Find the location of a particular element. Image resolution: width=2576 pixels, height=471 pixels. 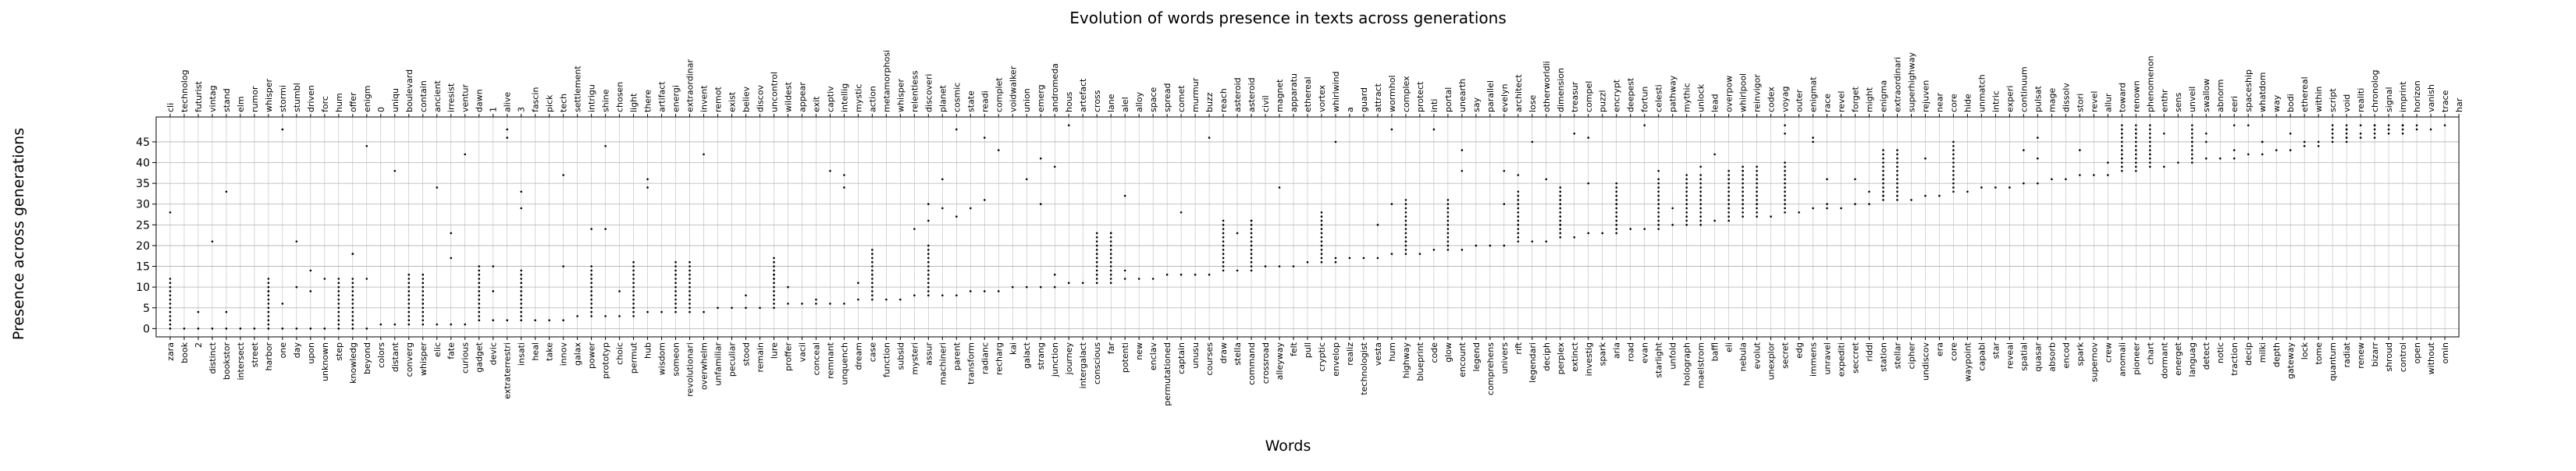

x-tick-label-top: vortex is located at coordinates (1322, 98).